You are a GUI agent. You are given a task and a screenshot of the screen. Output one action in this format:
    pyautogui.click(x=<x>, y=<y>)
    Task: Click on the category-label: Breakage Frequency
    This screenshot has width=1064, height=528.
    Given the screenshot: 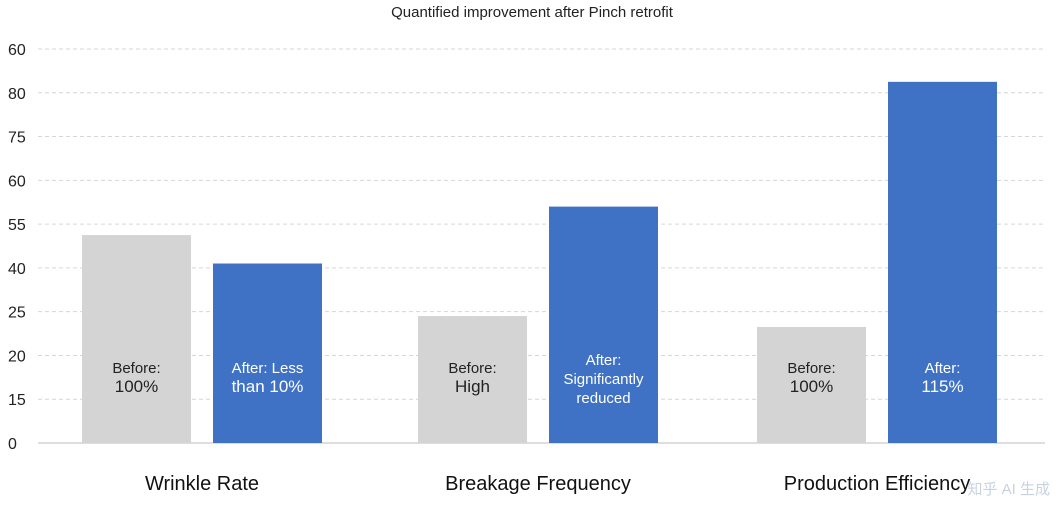 What is the action you would take?
    pyautogui.click(x=538, y=484)
    